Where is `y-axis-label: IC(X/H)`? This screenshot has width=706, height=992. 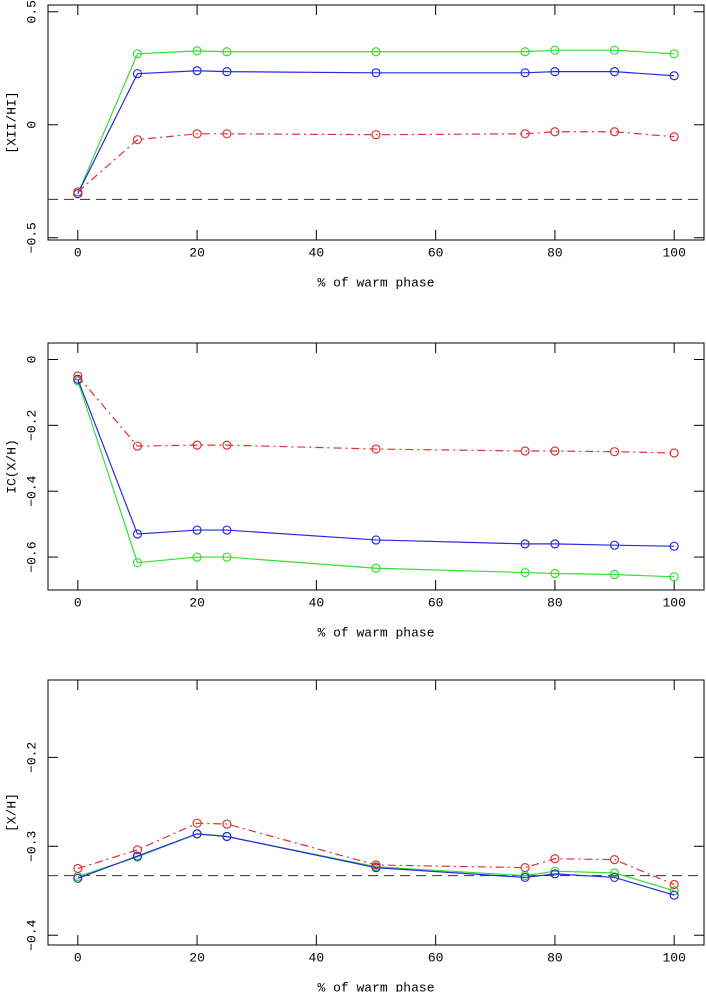
y-axis-label: IC(X/H) is located at coordinates (11, 466).